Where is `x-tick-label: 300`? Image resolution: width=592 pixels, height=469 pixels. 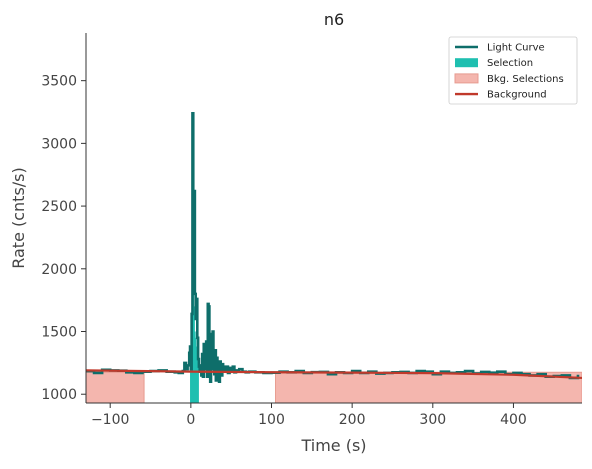 x-tick-label: 300 is located at coordinates (432, 420).